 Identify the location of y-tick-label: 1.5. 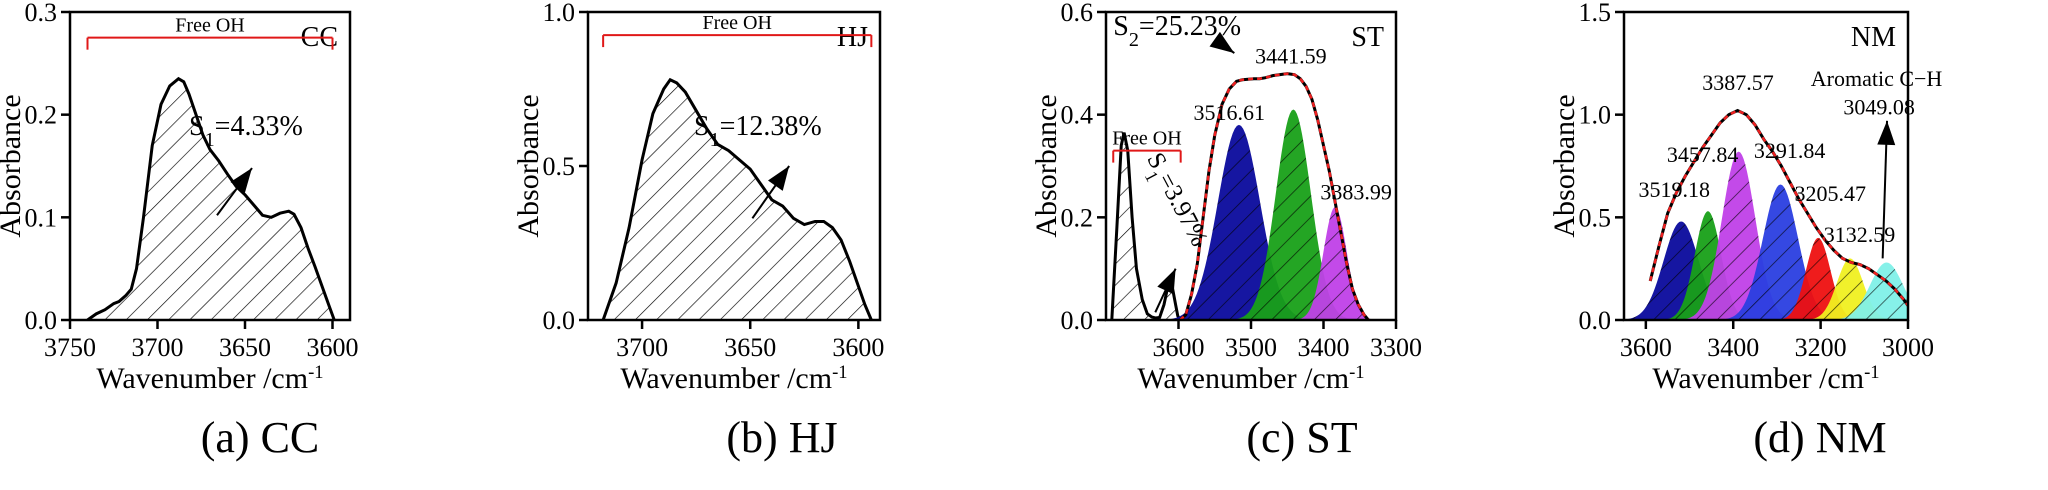
(1595, 13).